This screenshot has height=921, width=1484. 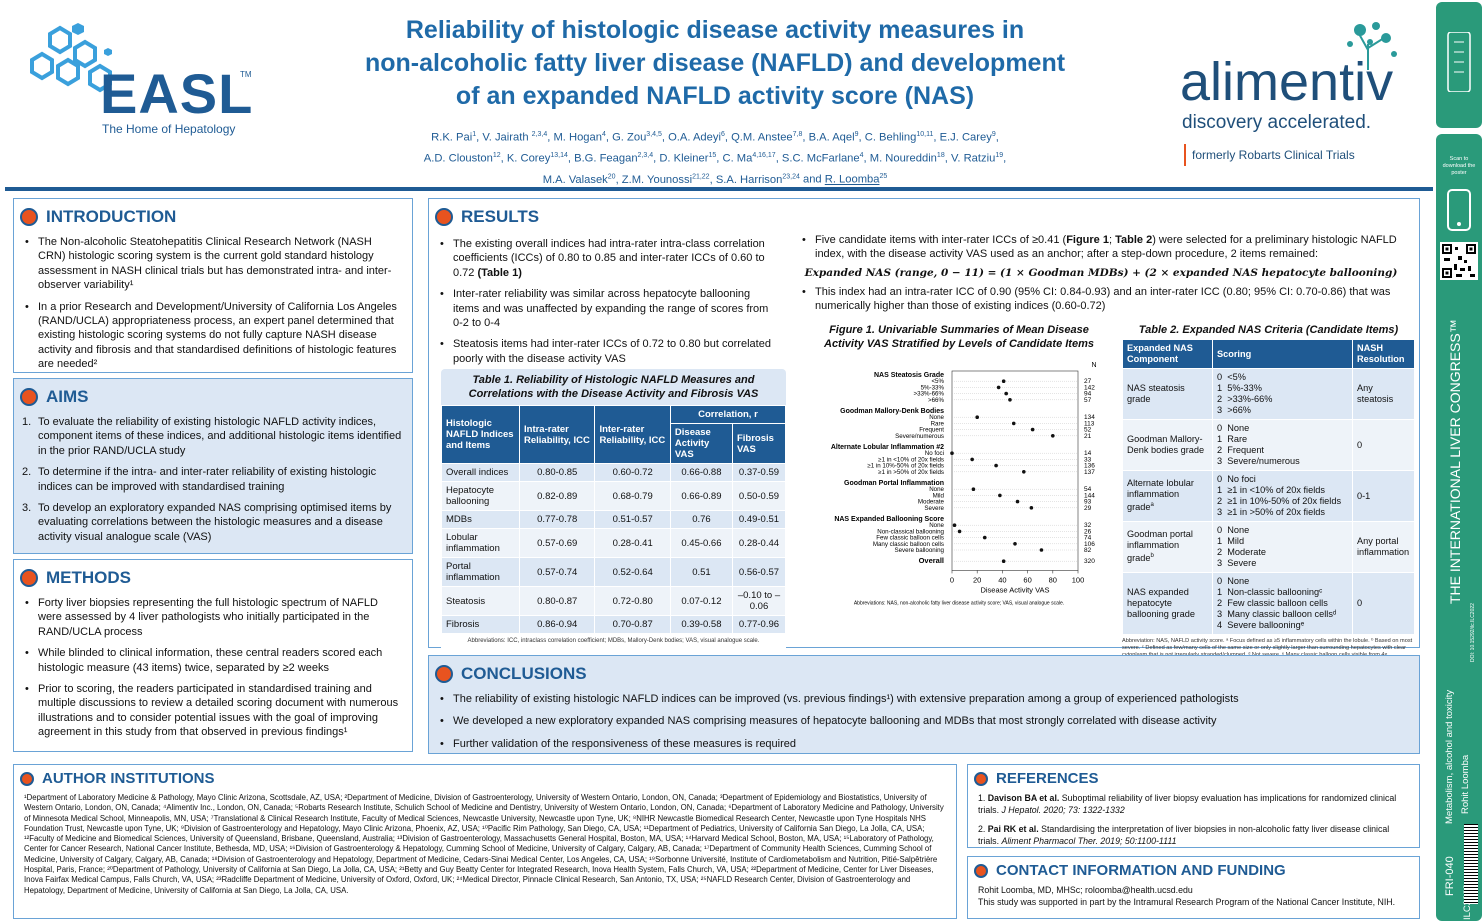 What do you see at coordinates (632, 601) in the screenshot?
I see `table-cell: 0.72-0.80` at bounding box center [632, 601].